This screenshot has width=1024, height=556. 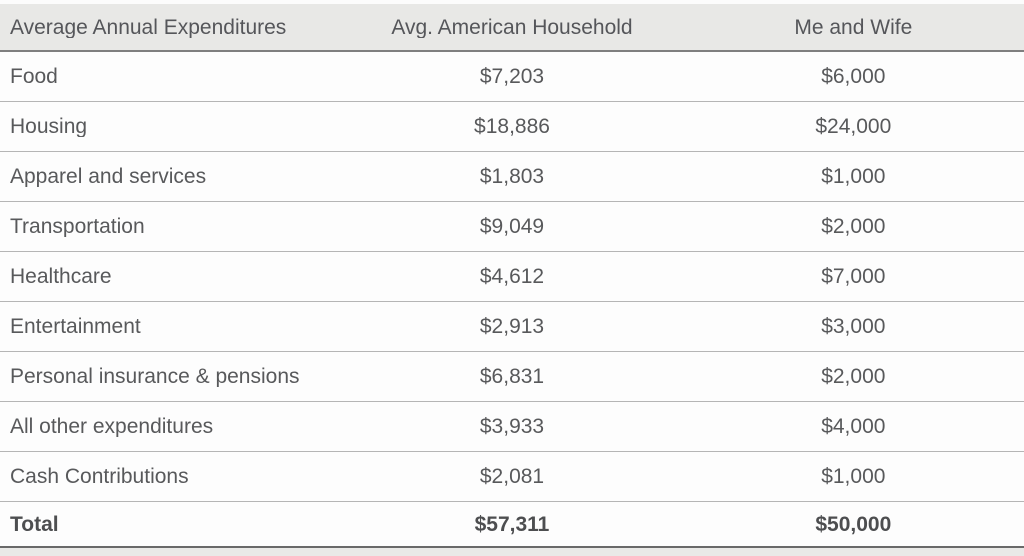 I want to click on row-category-label: All other expenditures, so click(x=112, y=426).